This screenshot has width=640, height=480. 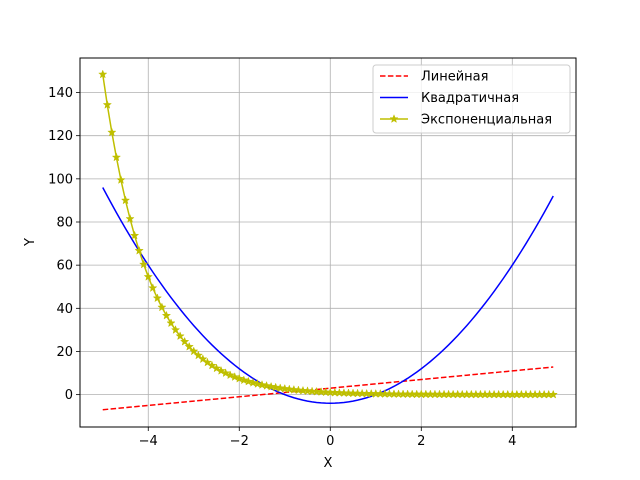 What do you see at coordinates (60, 136) in the screenshot?
I see `y-tick-label: 120` at bounding box center [60, 136].